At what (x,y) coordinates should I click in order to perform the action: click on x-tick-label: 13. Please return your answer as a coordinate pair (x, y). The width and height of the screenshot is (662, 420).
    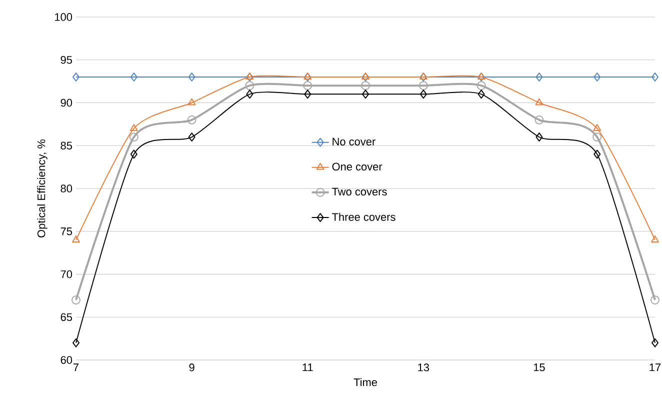
    Looking at the image, I should click on (424, 368).